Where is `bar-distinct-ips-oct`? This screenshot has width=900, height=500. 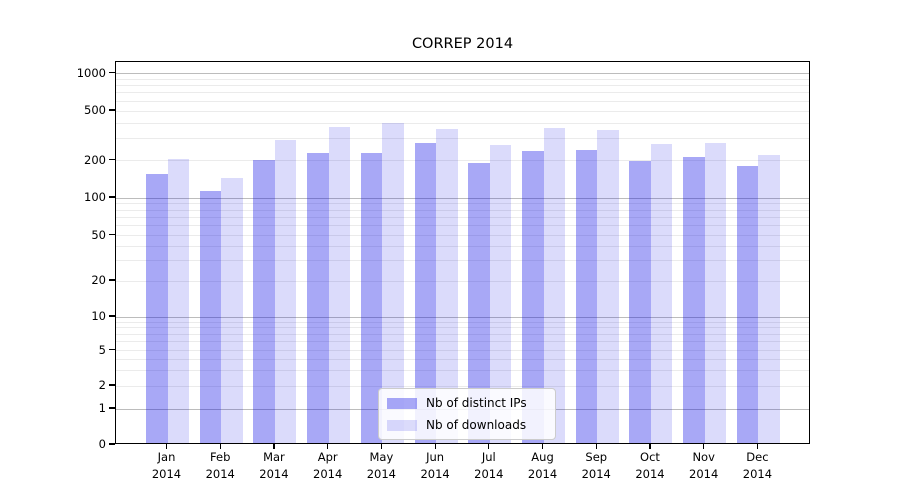 bar-distinct-ips-oct is located at coordinates (640, 302).